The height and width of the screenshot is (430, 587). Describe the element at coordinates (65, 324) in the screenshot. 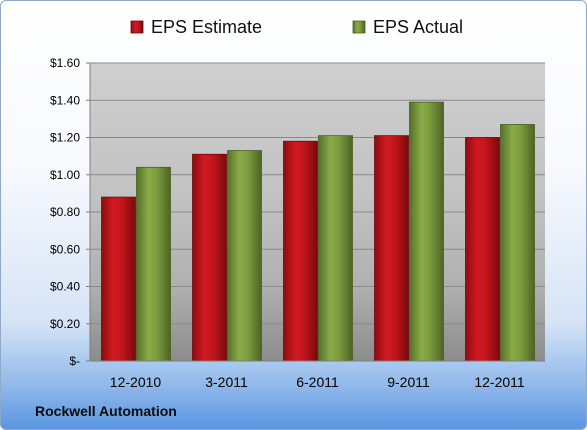

I see `y-tick-label: $0.20` at that location.